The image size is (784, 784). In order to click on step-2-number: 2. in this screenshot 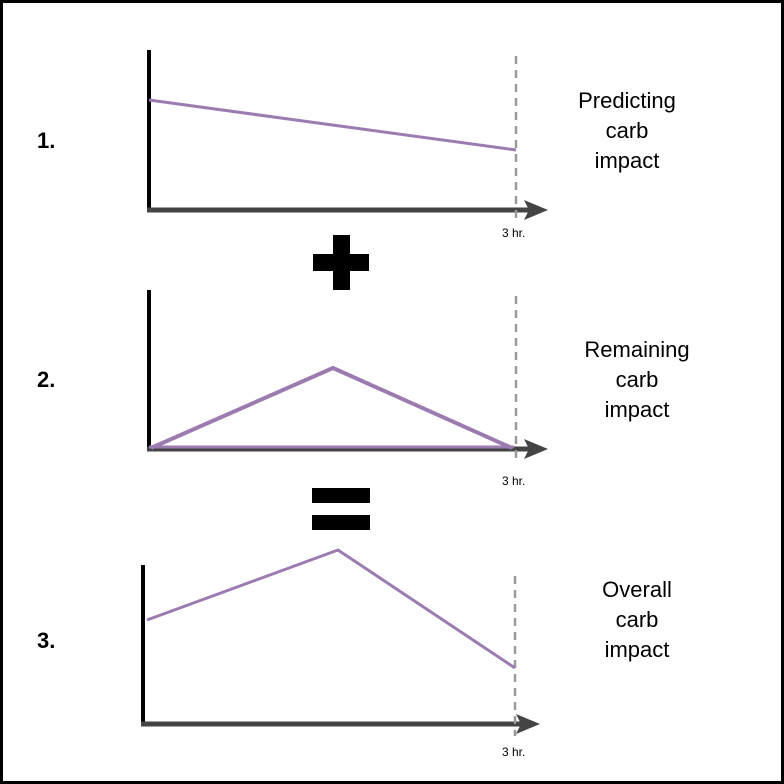, I will do `click(46, 379)`.